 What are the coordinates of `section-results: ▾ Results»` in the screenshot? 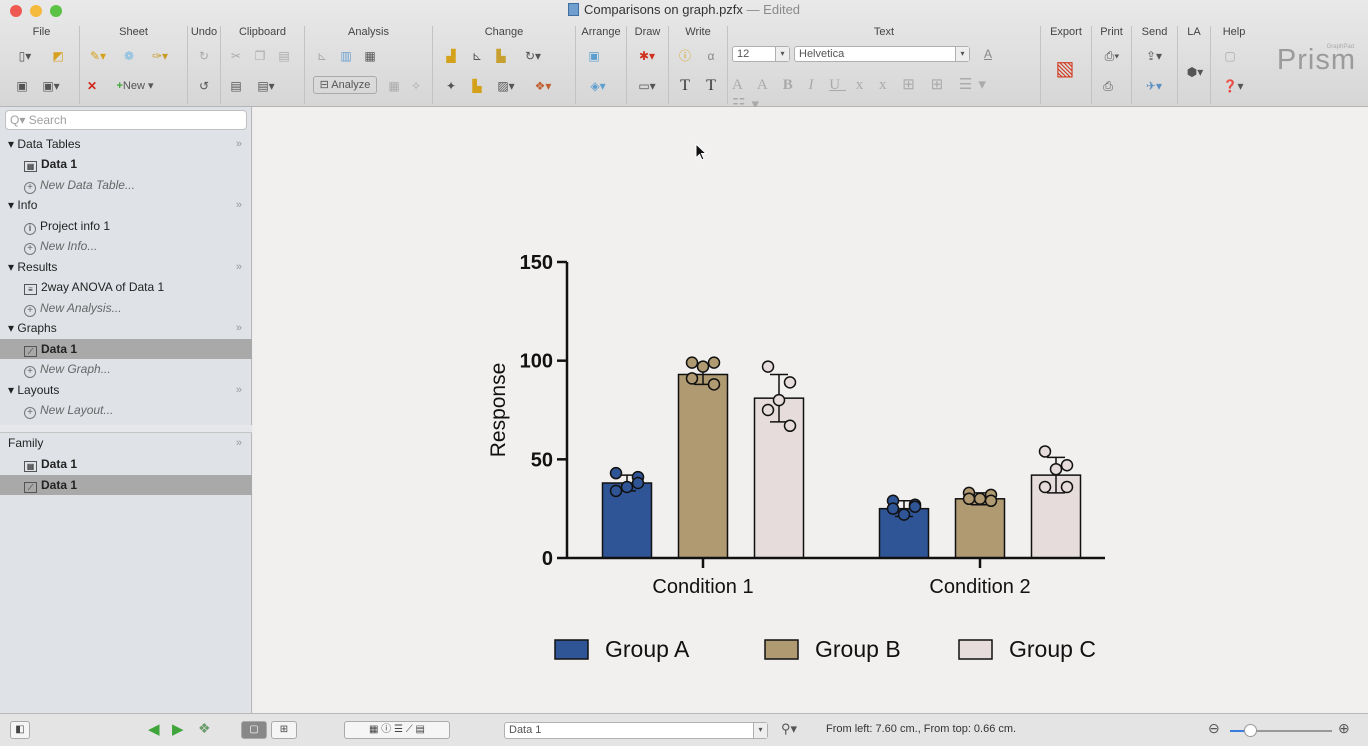 It's located at (126, 267).